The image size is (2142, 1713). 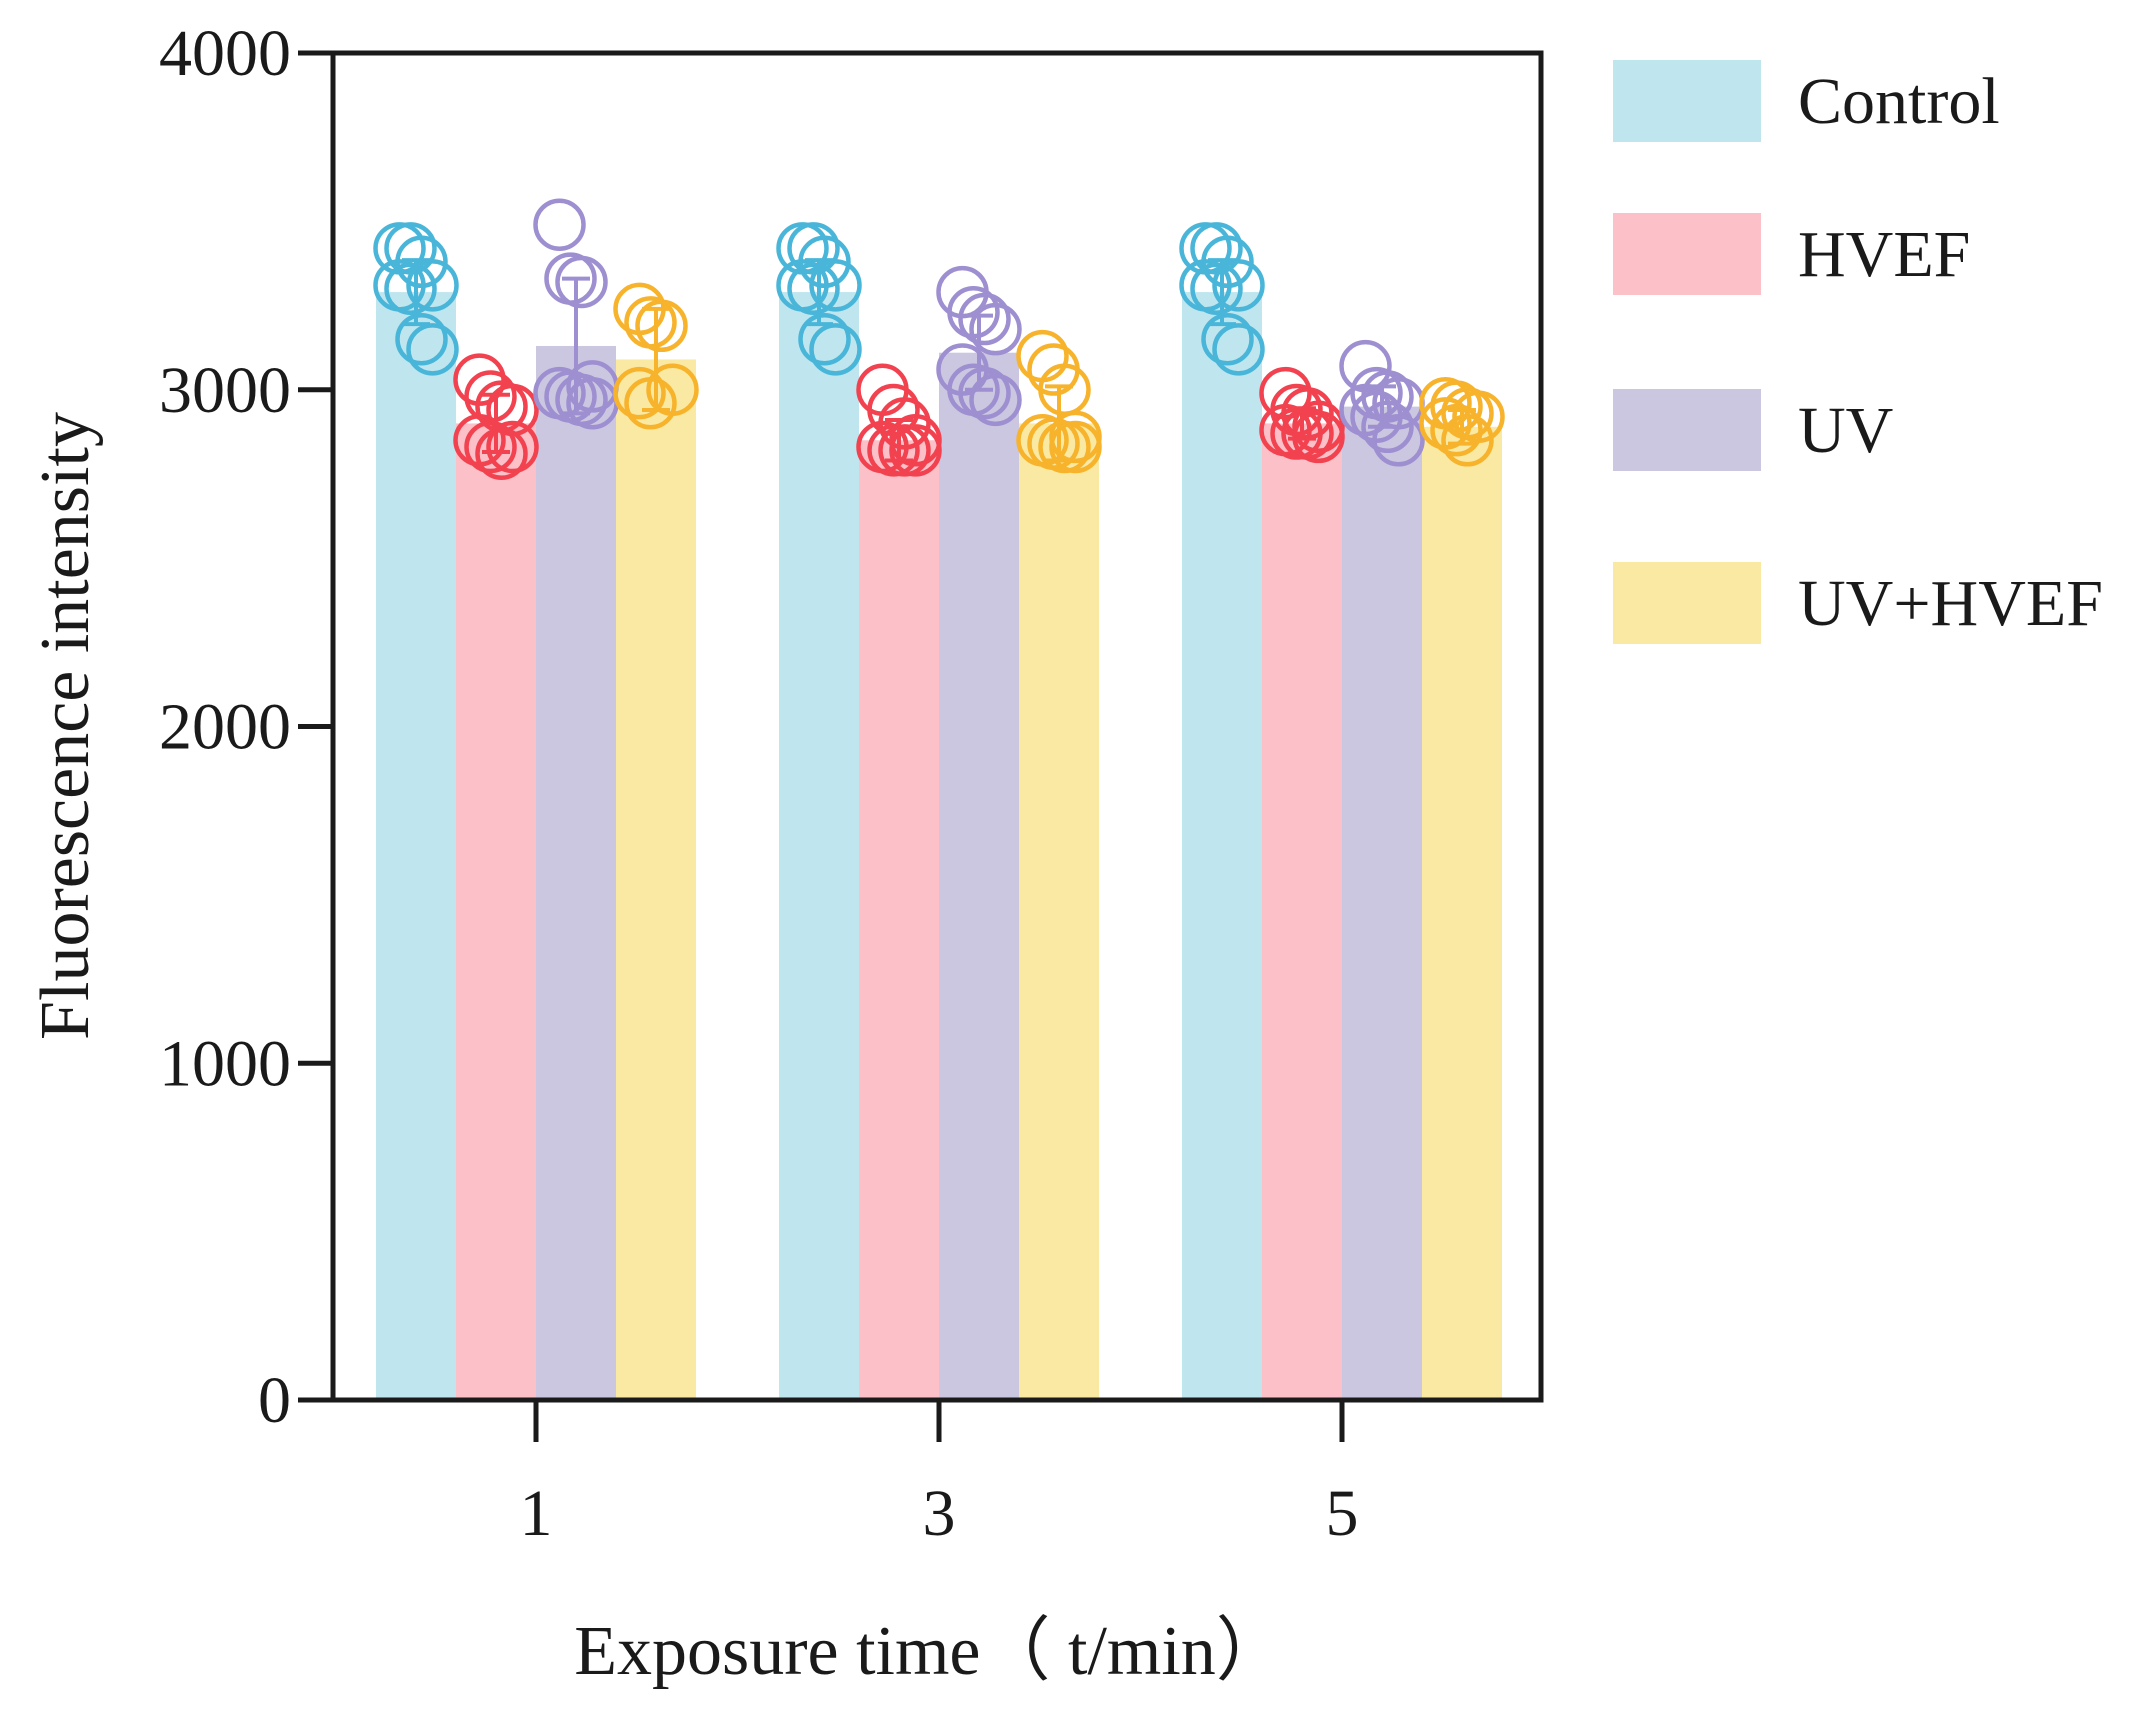 I want to click on bar-hvef-t3, so click(x=899, y=920).